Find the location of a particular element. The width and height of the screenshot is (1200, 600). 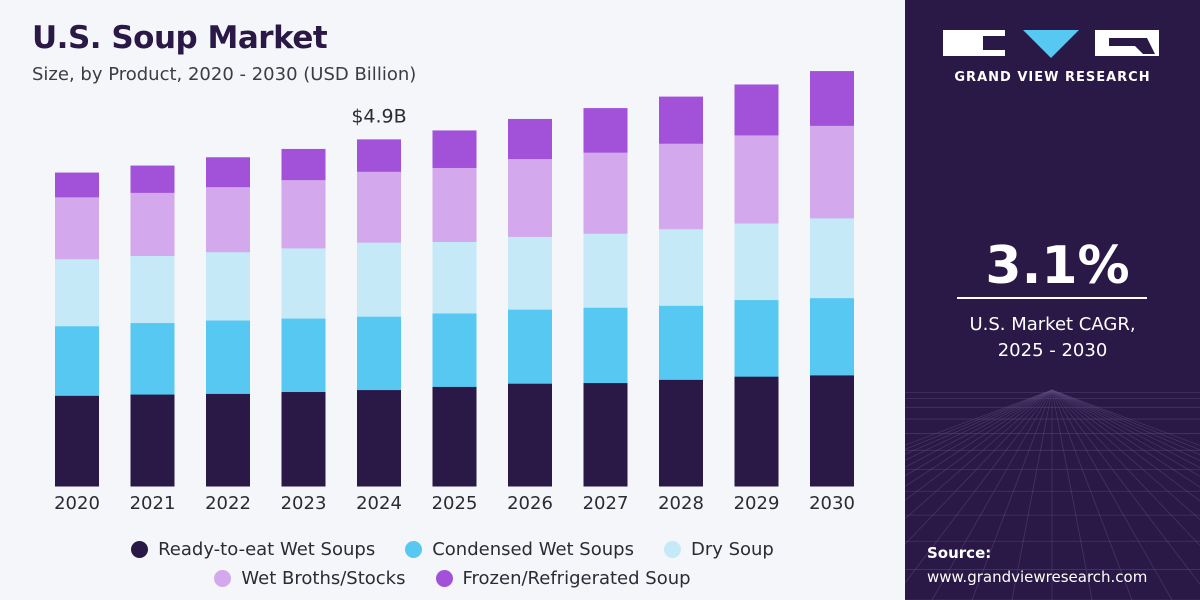

cagr-label: U.S. Market CAGR, 2025 - 2030 is located at coordinates (1052, 338).